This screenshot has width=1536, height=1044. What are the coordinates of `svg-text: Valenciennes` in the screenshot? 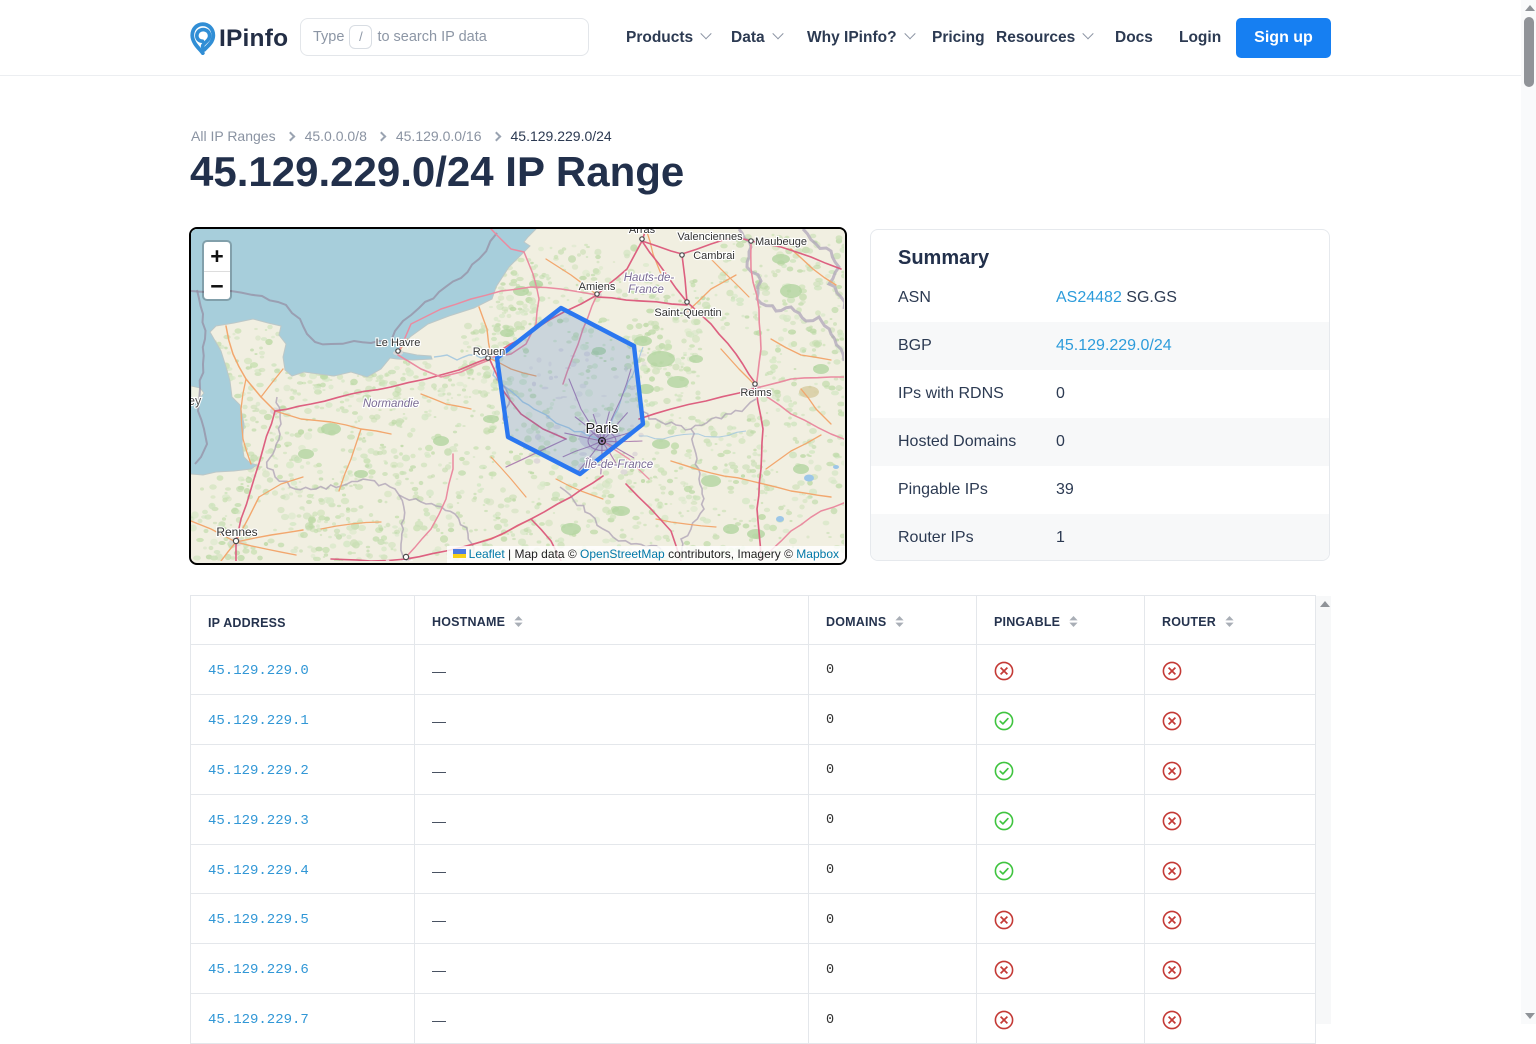 It's located at (710, 237).